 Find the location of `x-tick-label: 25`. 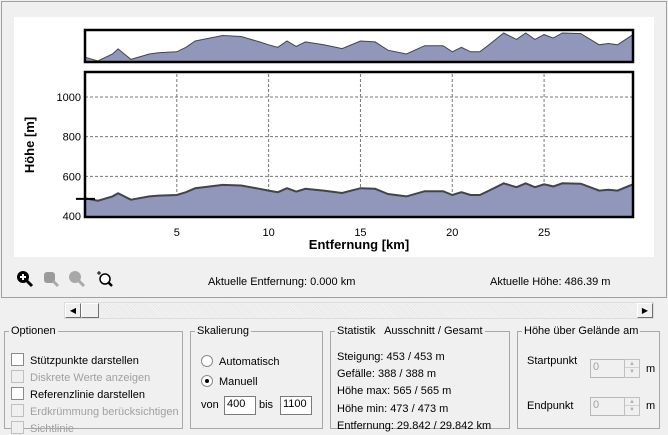

x-tick-label: 25 is located at coordinates (544, 233).